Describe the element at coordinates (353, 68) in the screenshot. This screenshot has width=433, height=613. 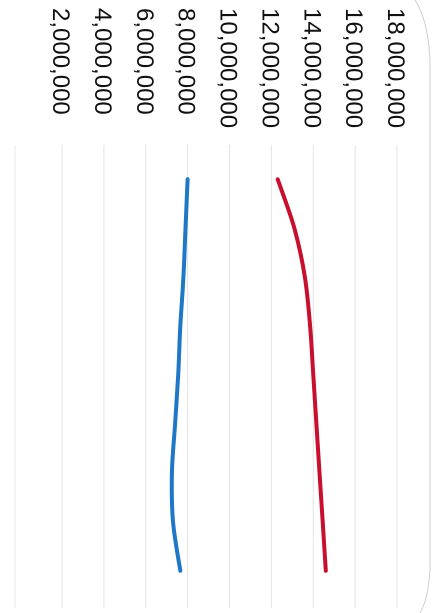
I see `y-tick-label: 16,000,000` at that location.